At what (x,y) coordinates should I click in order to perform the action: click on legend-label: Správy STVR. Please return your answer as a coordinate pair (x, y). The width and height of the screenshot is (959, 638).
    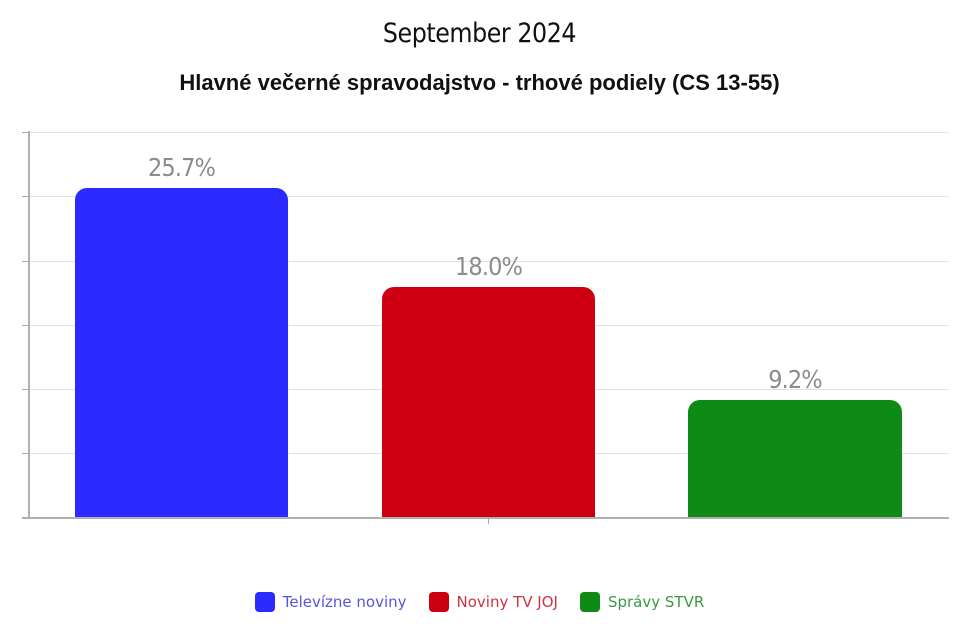
    Looking at the image, I should click on (656, 602).